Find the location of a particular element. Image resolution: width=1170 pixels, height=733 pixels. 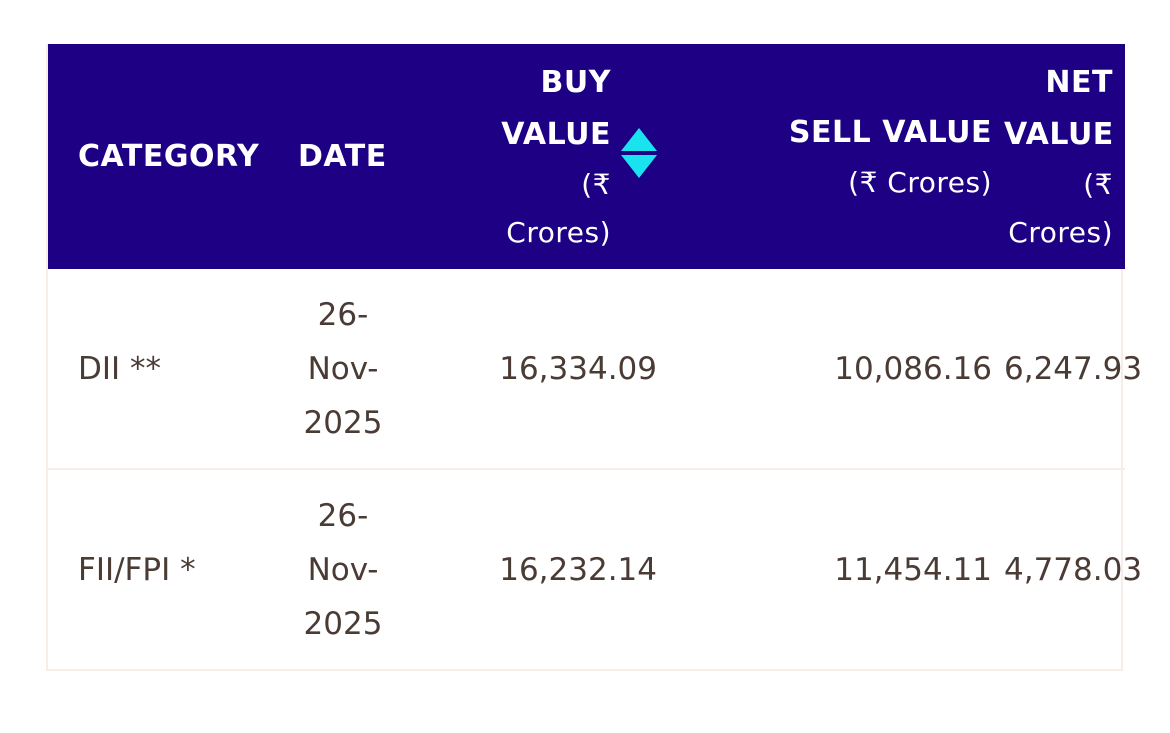

buy-header-line-2: VALUE is located at coordinates (556, 134).